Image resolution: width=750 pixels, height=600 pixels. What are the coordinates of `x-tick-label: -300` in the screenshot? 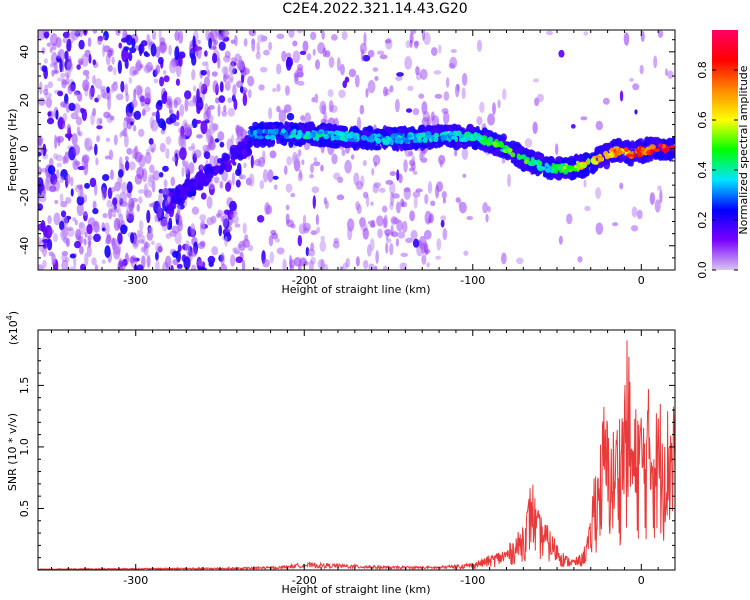 It's located at (135, 280).